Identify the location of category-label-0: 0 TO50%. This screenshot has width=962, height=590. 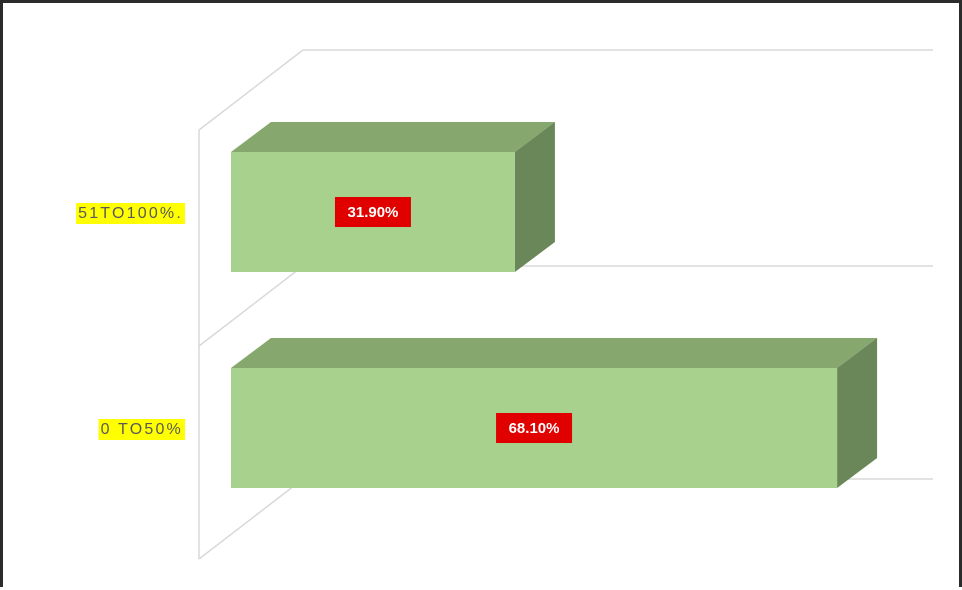
(142, 429).